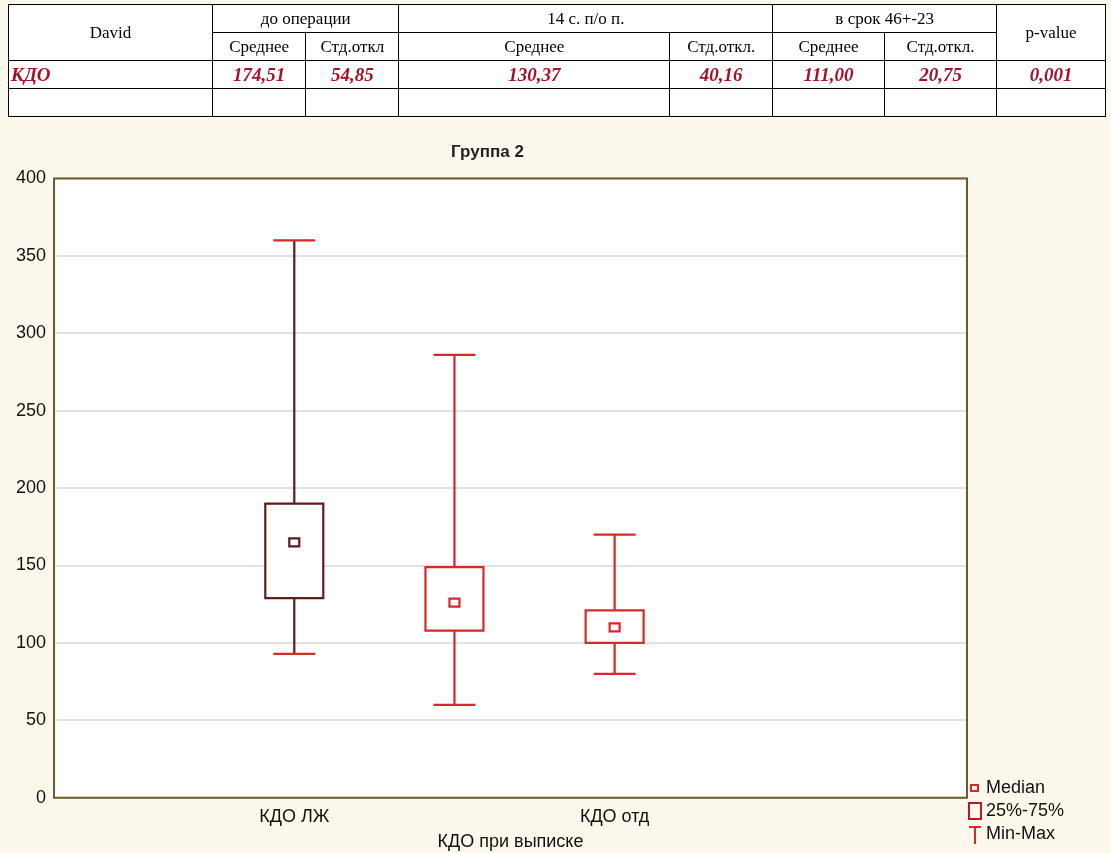  What do you see at coordinates (1051, 74) in the screenshot?
I see `text: 0,001` at bounding box center [1051, 74].